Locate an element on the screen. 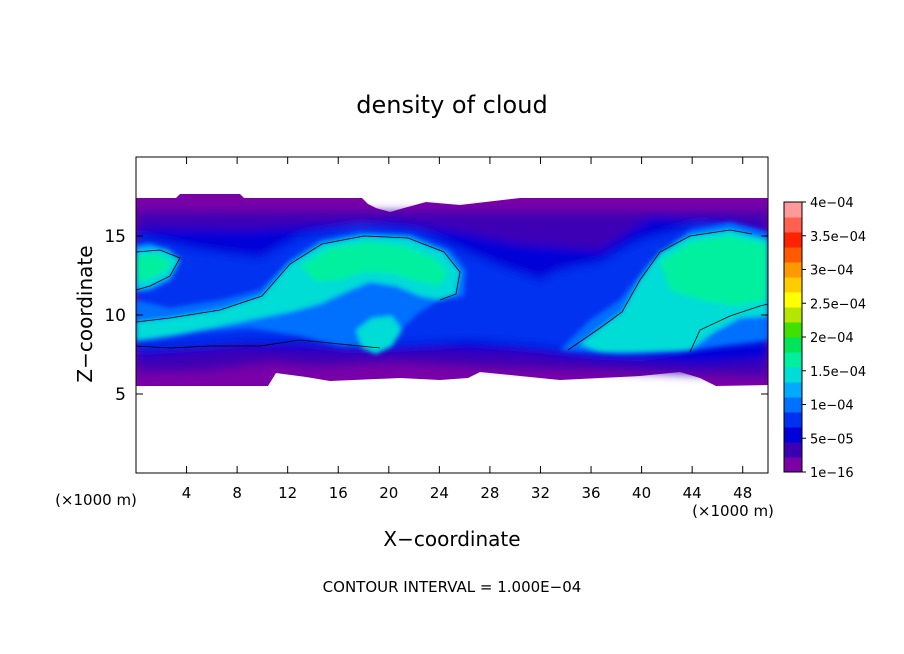  colorbar-label: 3e−04 is located at coordinates (832, 271).